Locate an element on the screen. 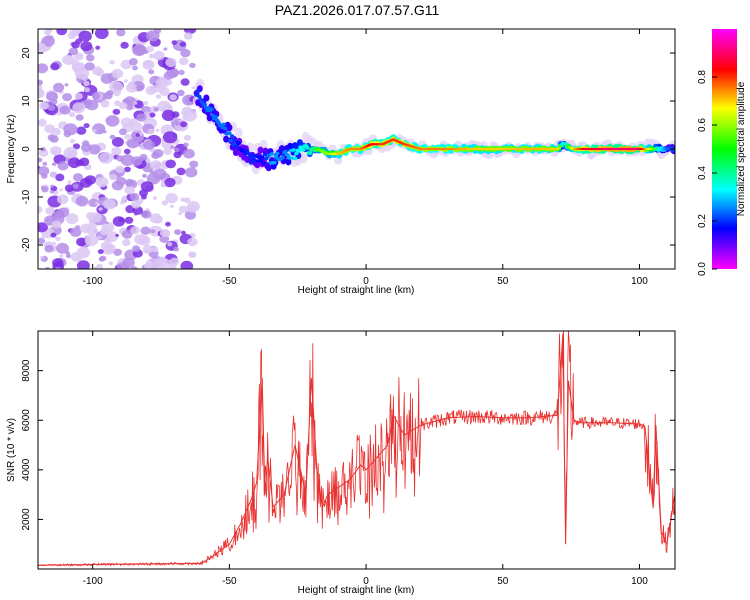  colorbar-gradient is located at coordinates (724, 149).